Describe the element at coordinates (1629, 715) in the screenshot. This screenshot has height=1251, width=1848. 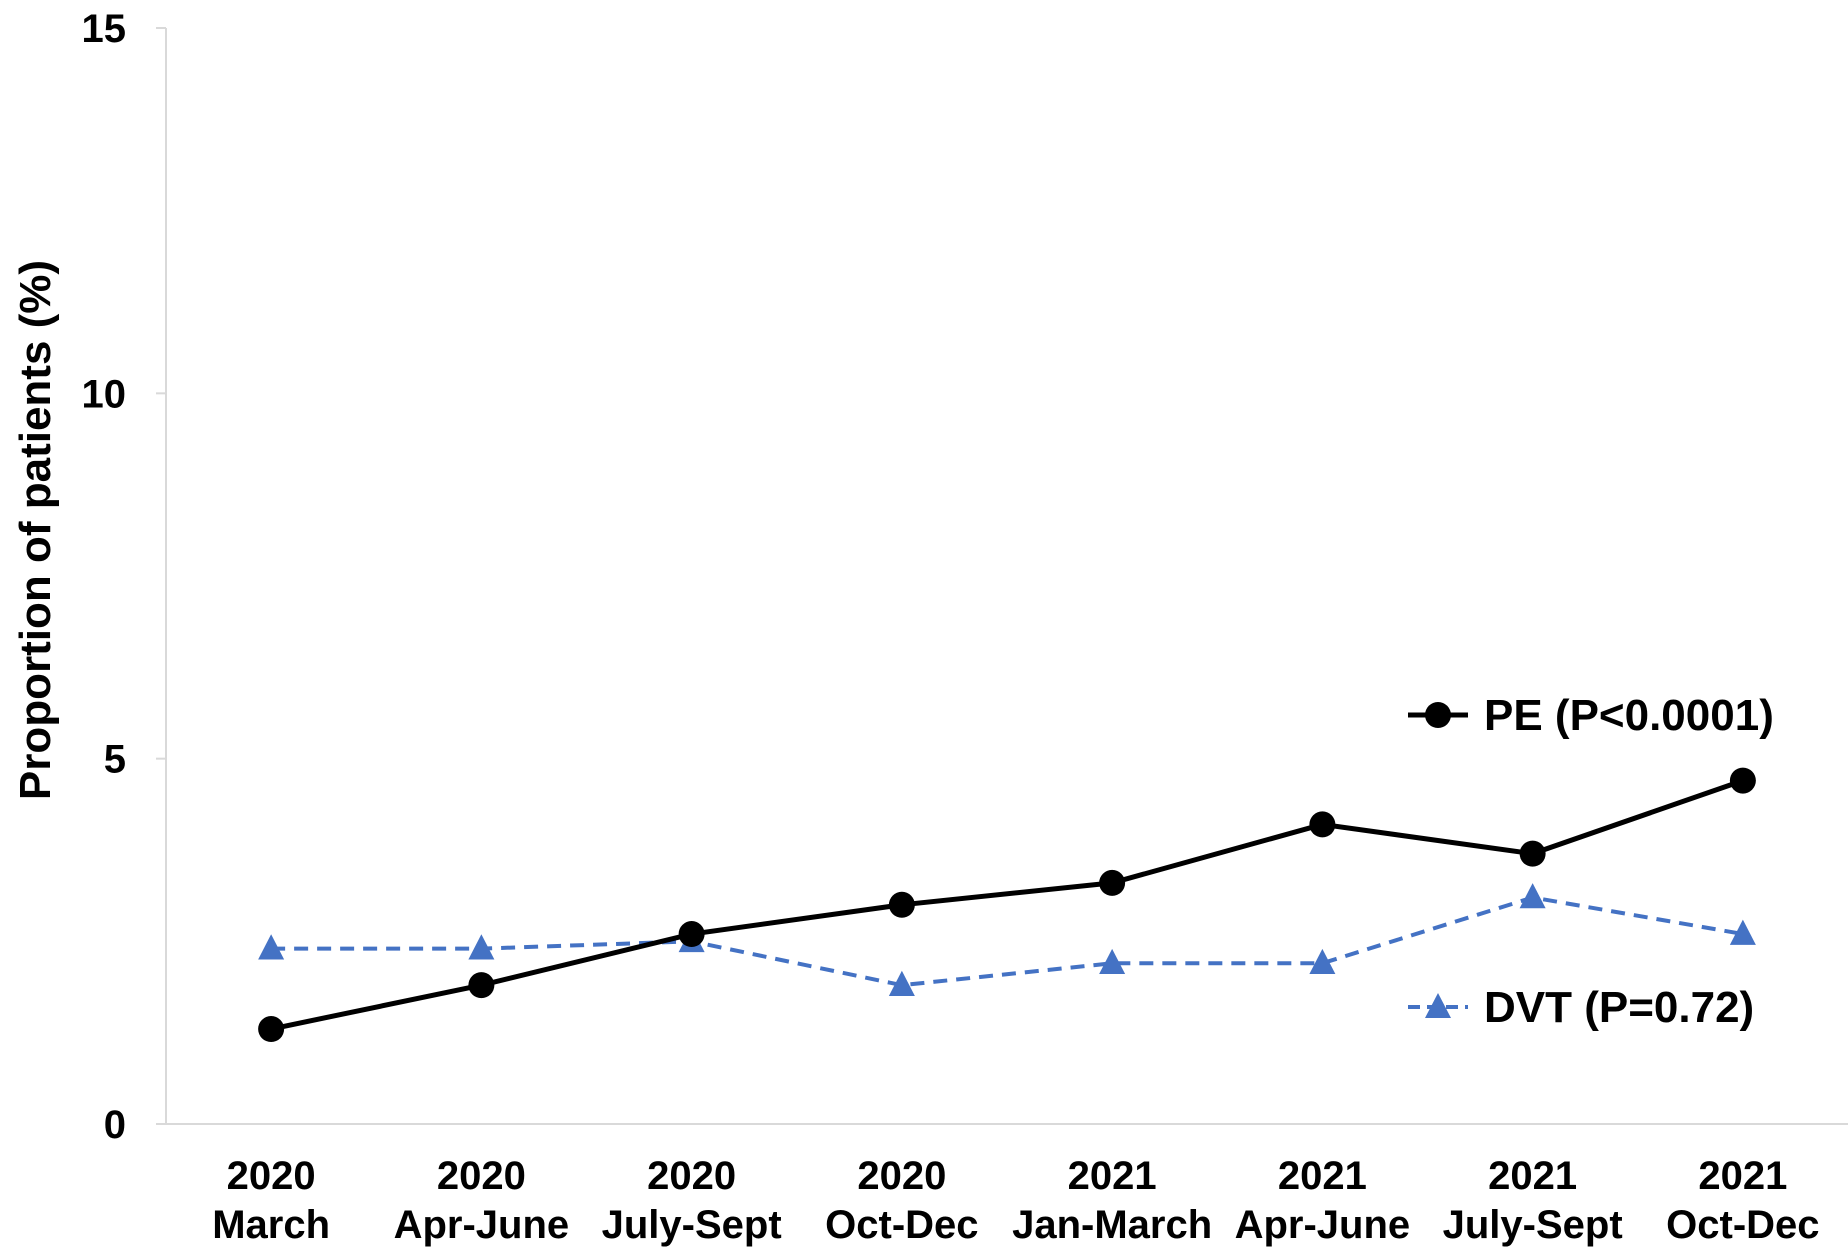
I see `legend-label: PE (P<0.0001)` at that location.